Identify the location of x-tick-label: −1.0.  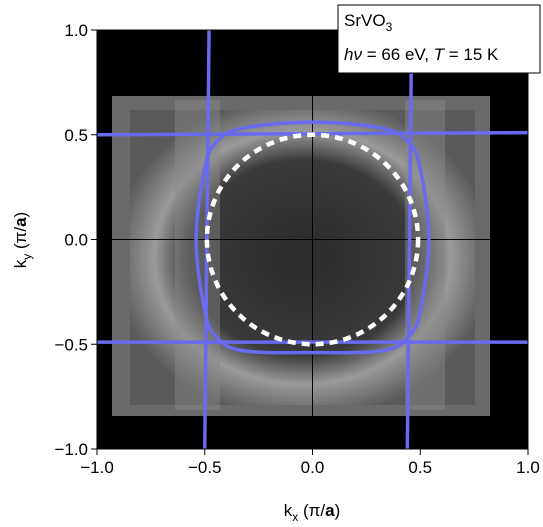
(97, 467).